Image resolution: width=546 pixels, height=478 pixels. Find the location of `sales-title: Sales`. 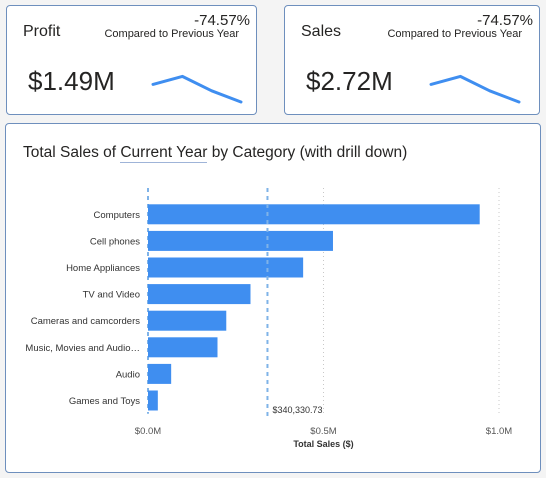

sales-title: Sales is located at coordinates (321, 31).